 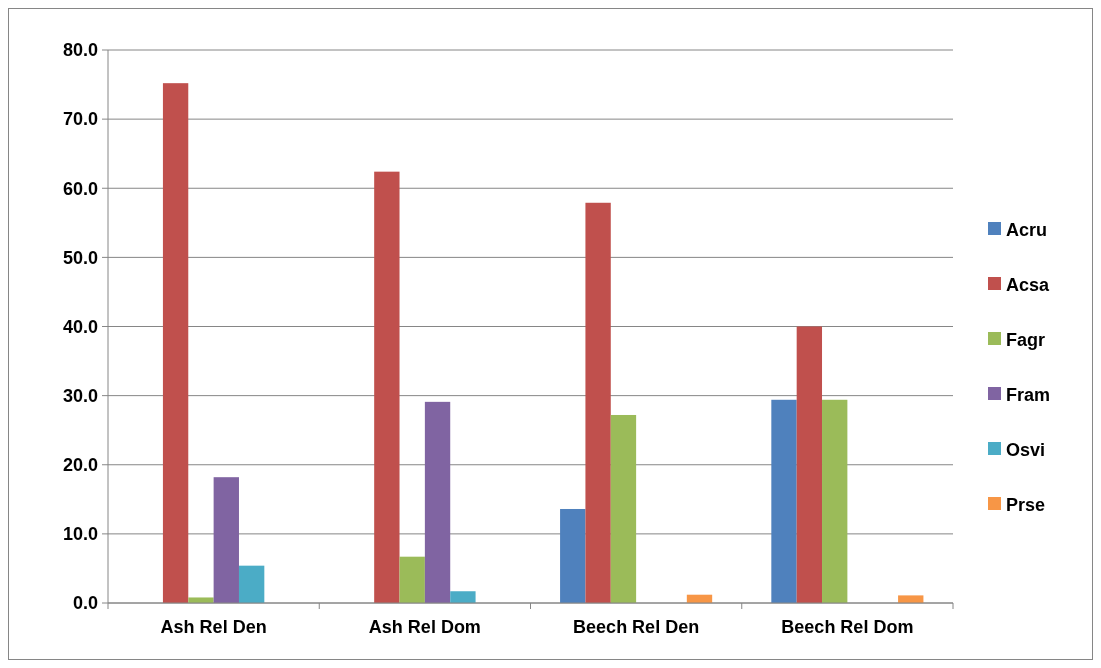 I want to click on y-tick-label: 60.0, so click(x=80, y=188).